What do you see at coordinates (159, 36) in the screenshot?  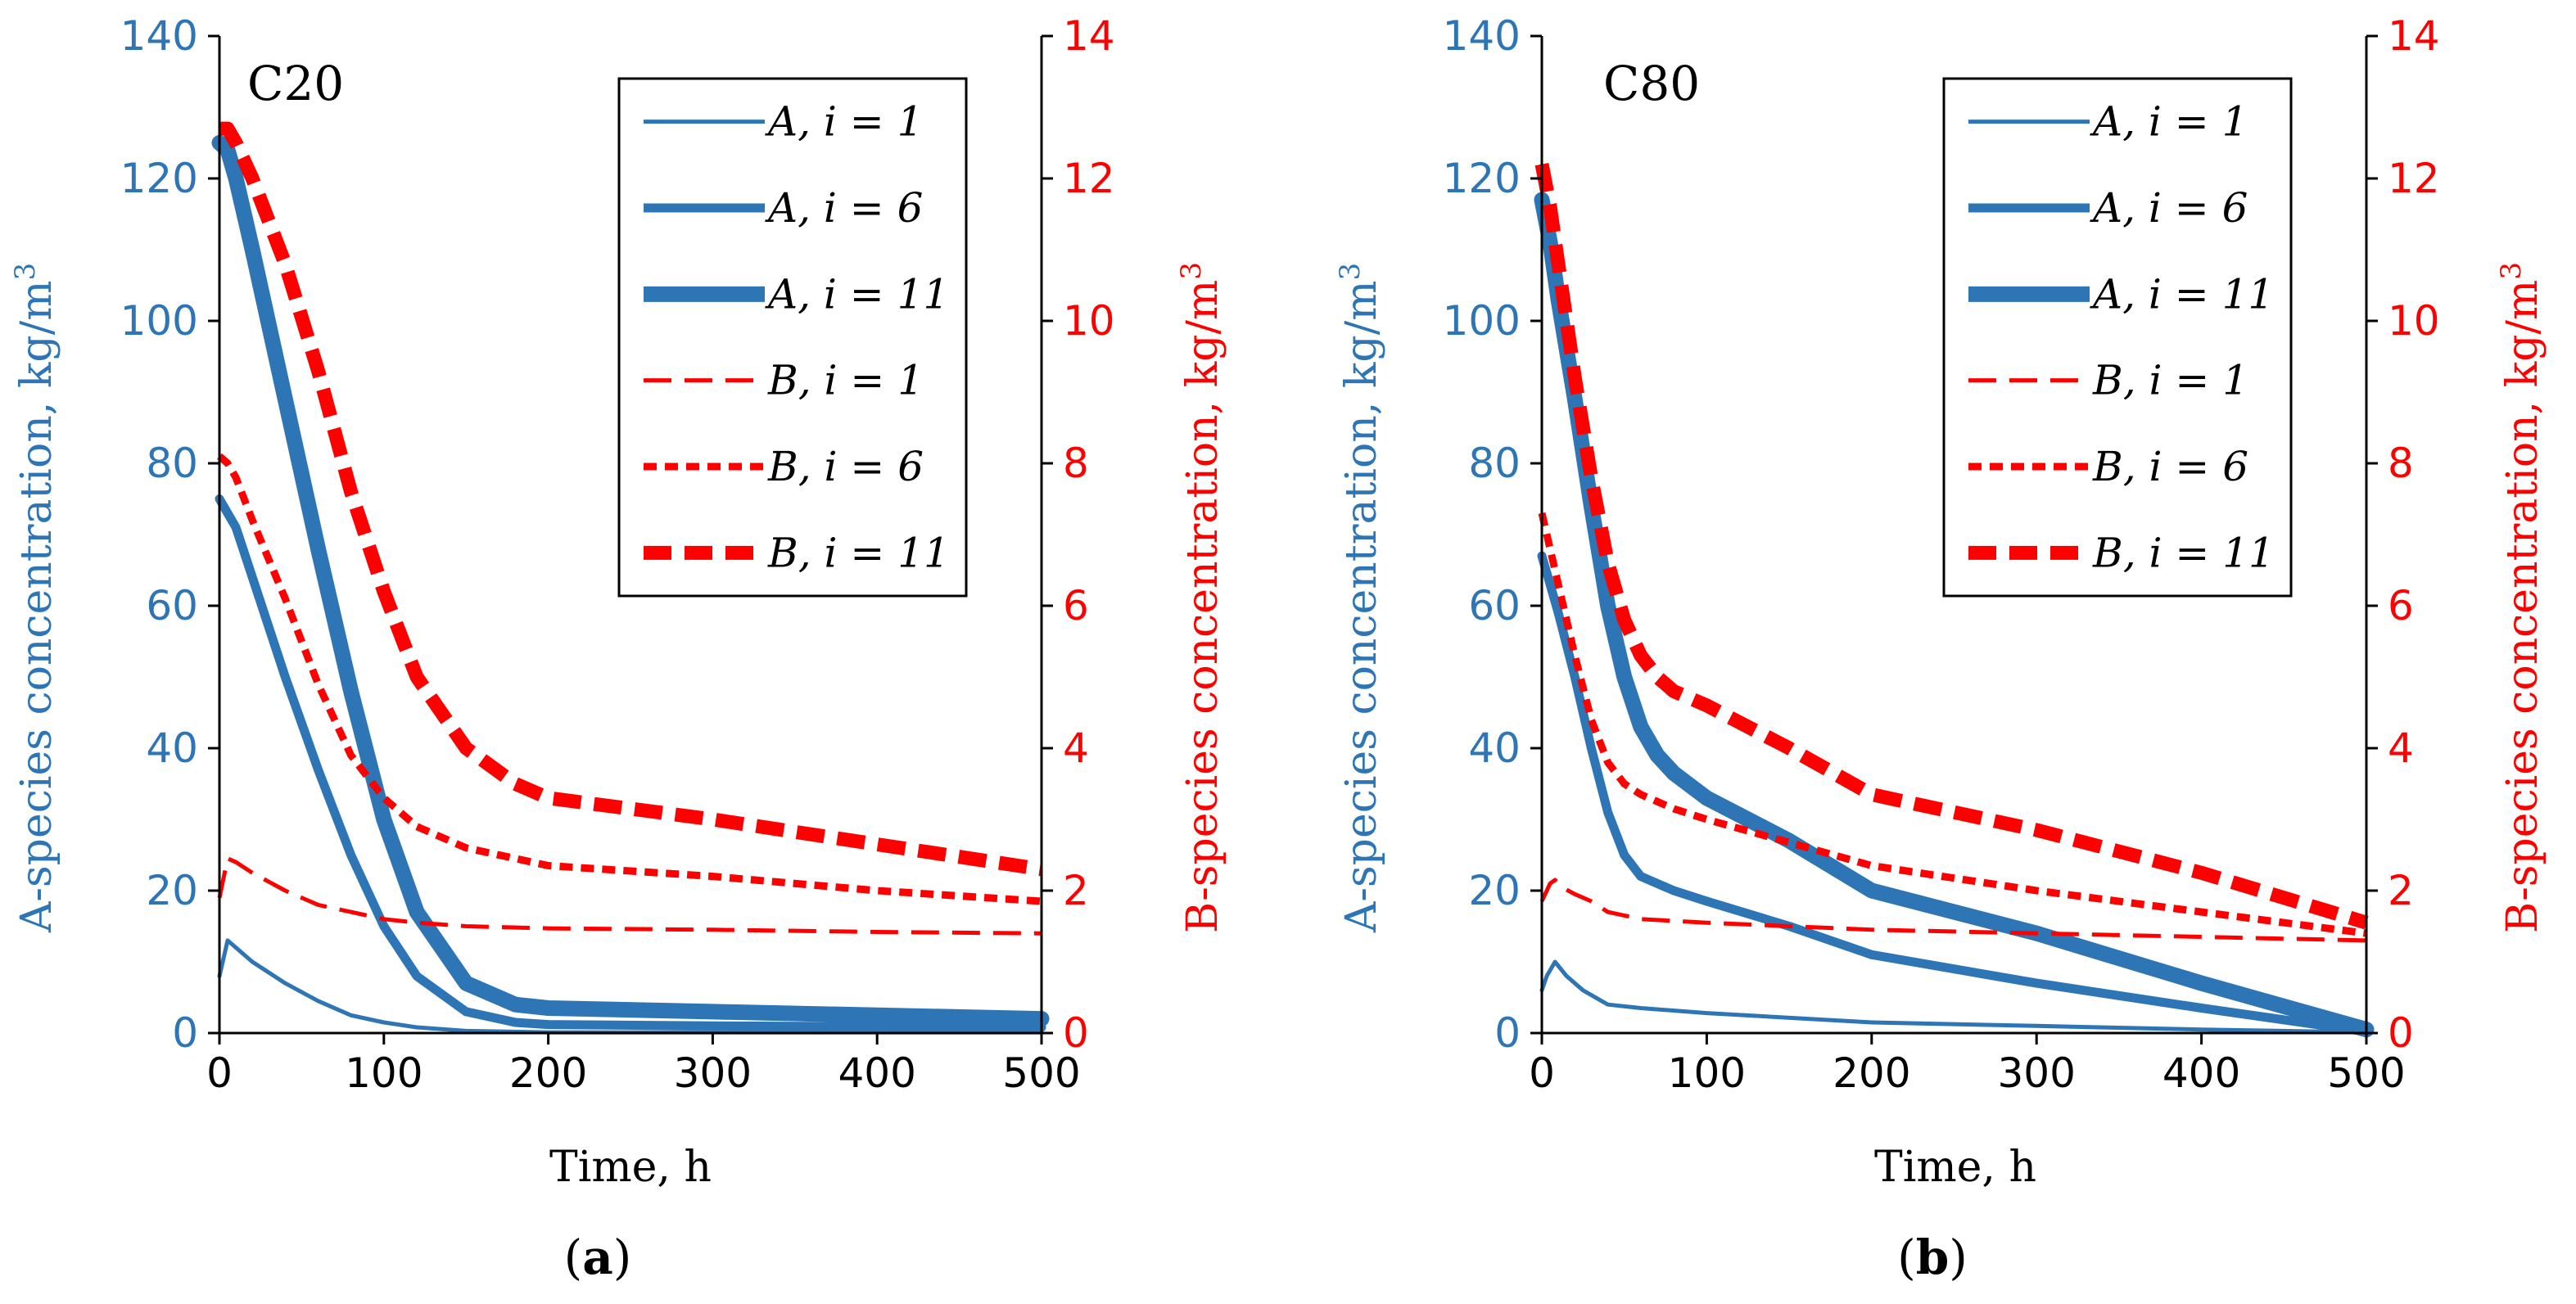 I see `panel-a-y-left-tick-label: 140` at bounding box center [159, 36].